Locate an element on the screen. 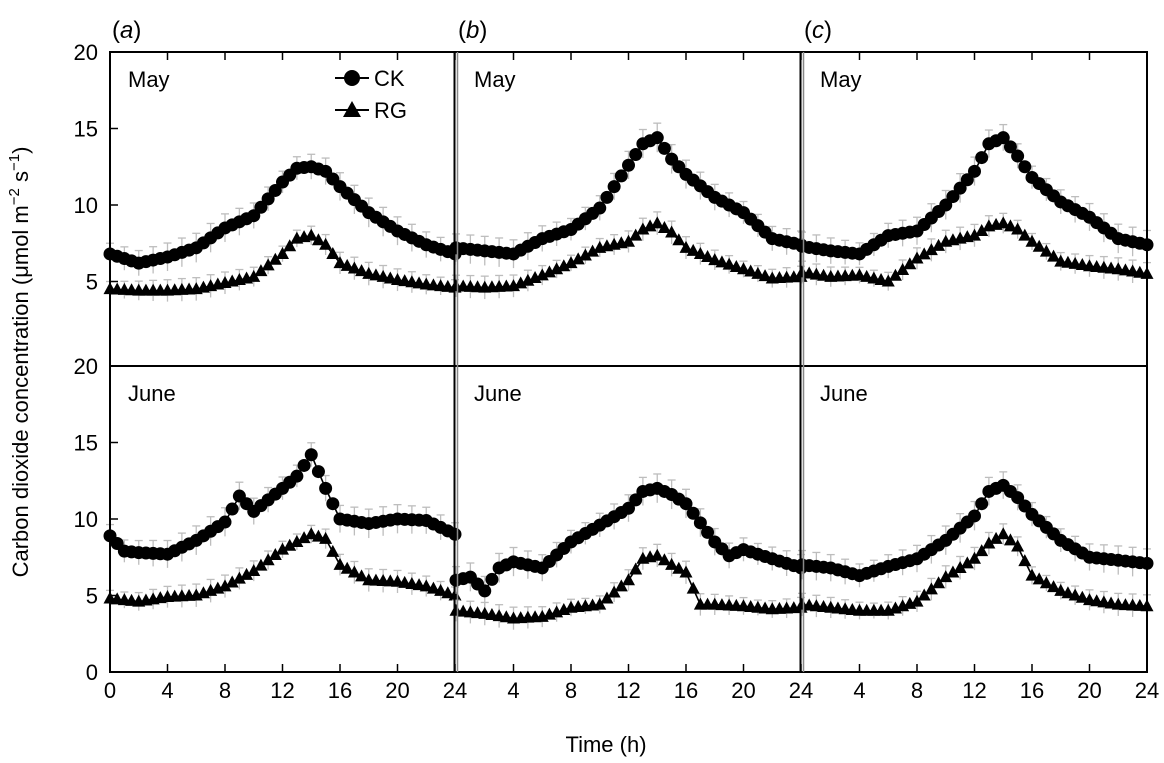 This screenshot has height=763, width=1164. panel-a-june: June is located at coordinates (282, 496).